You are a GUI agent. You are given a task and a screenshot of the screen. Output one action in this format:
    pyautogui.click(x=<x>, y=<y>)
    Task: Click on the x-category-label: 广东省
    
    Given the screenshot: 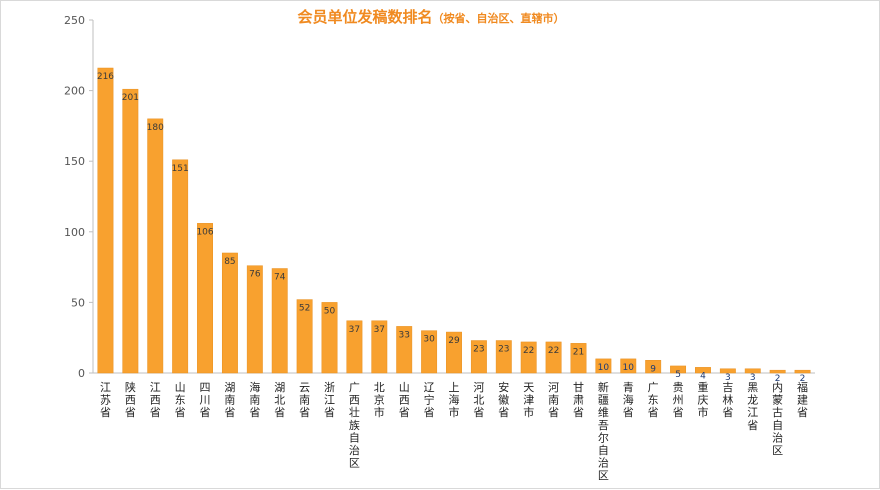 What is the action you would take?
    pyautogui.click(x=653, y=400)
    